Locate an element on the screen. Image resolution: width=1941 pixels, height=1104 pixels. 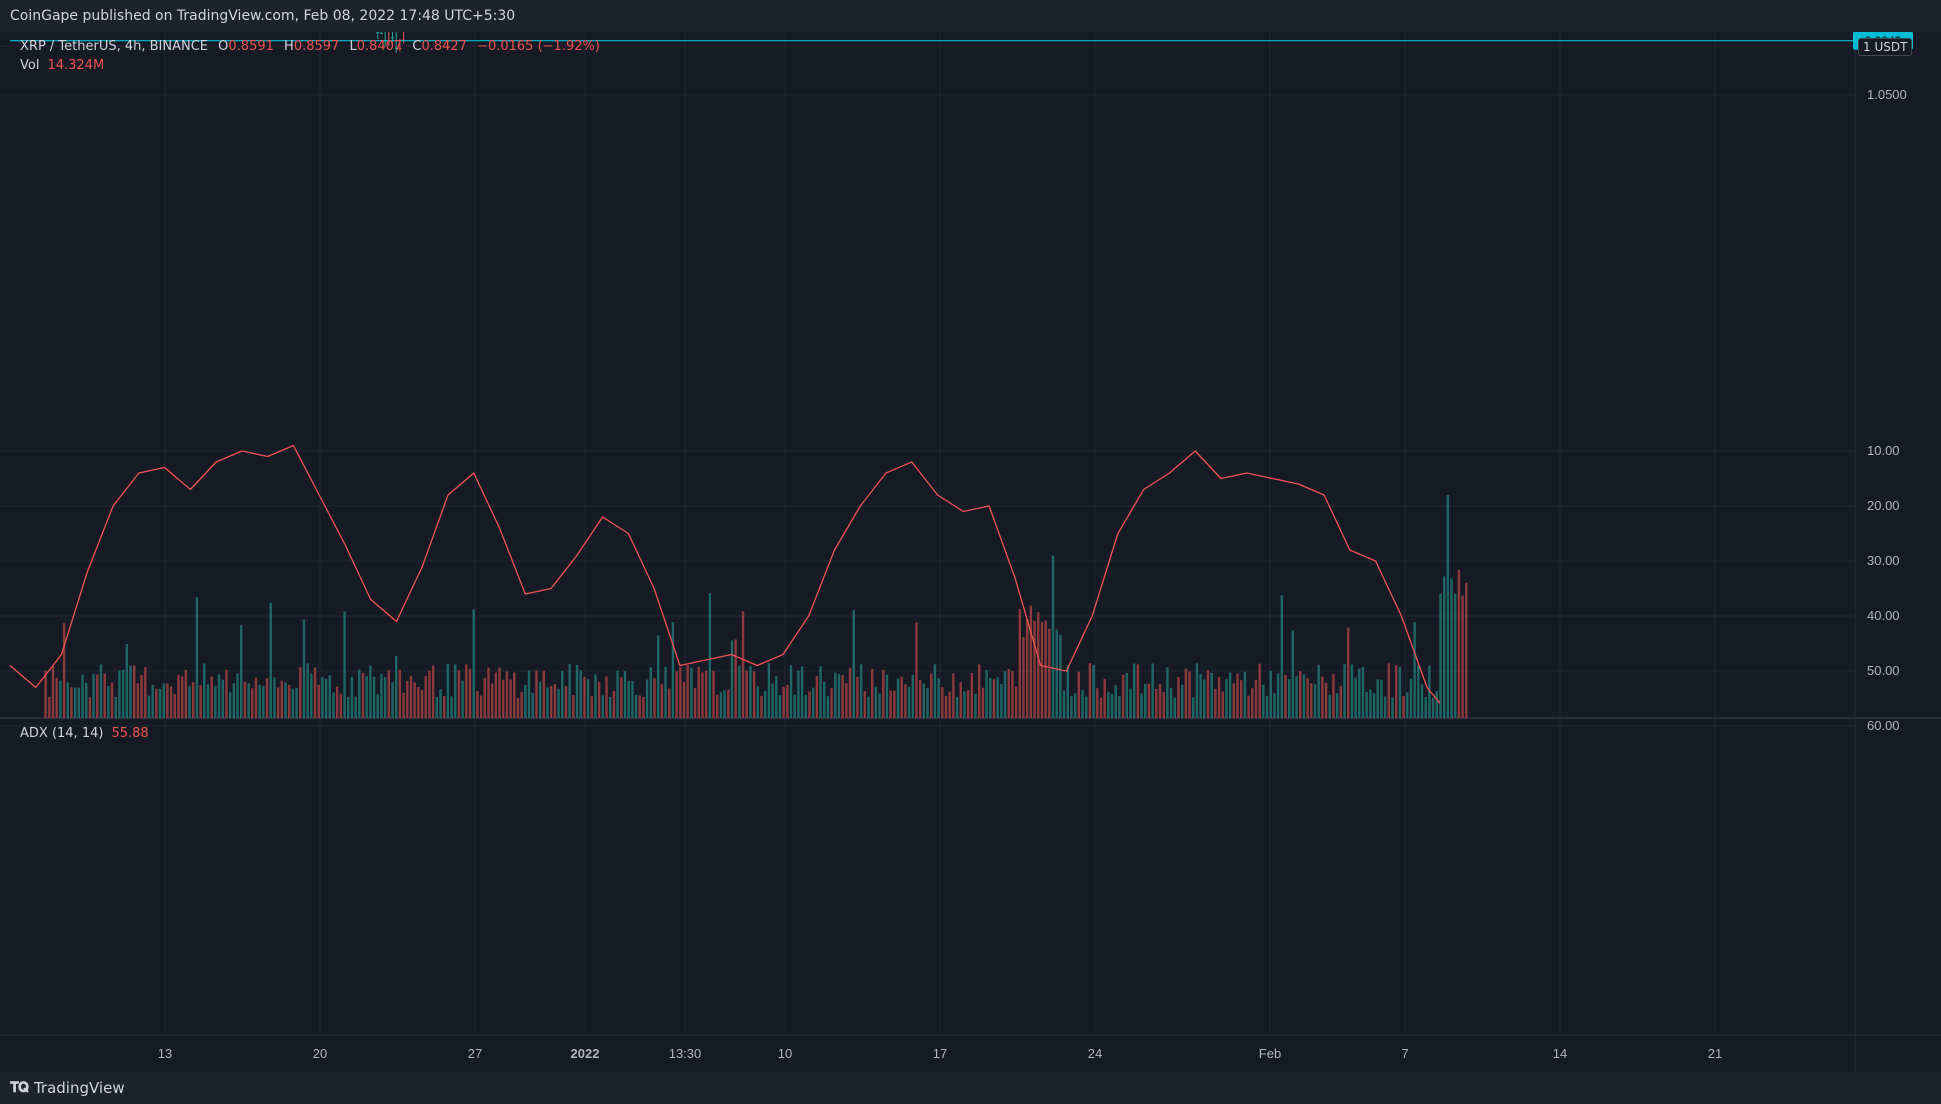
footer-bar: 𝐓𝐐 TradingView is located at coordinates (970, 1088).